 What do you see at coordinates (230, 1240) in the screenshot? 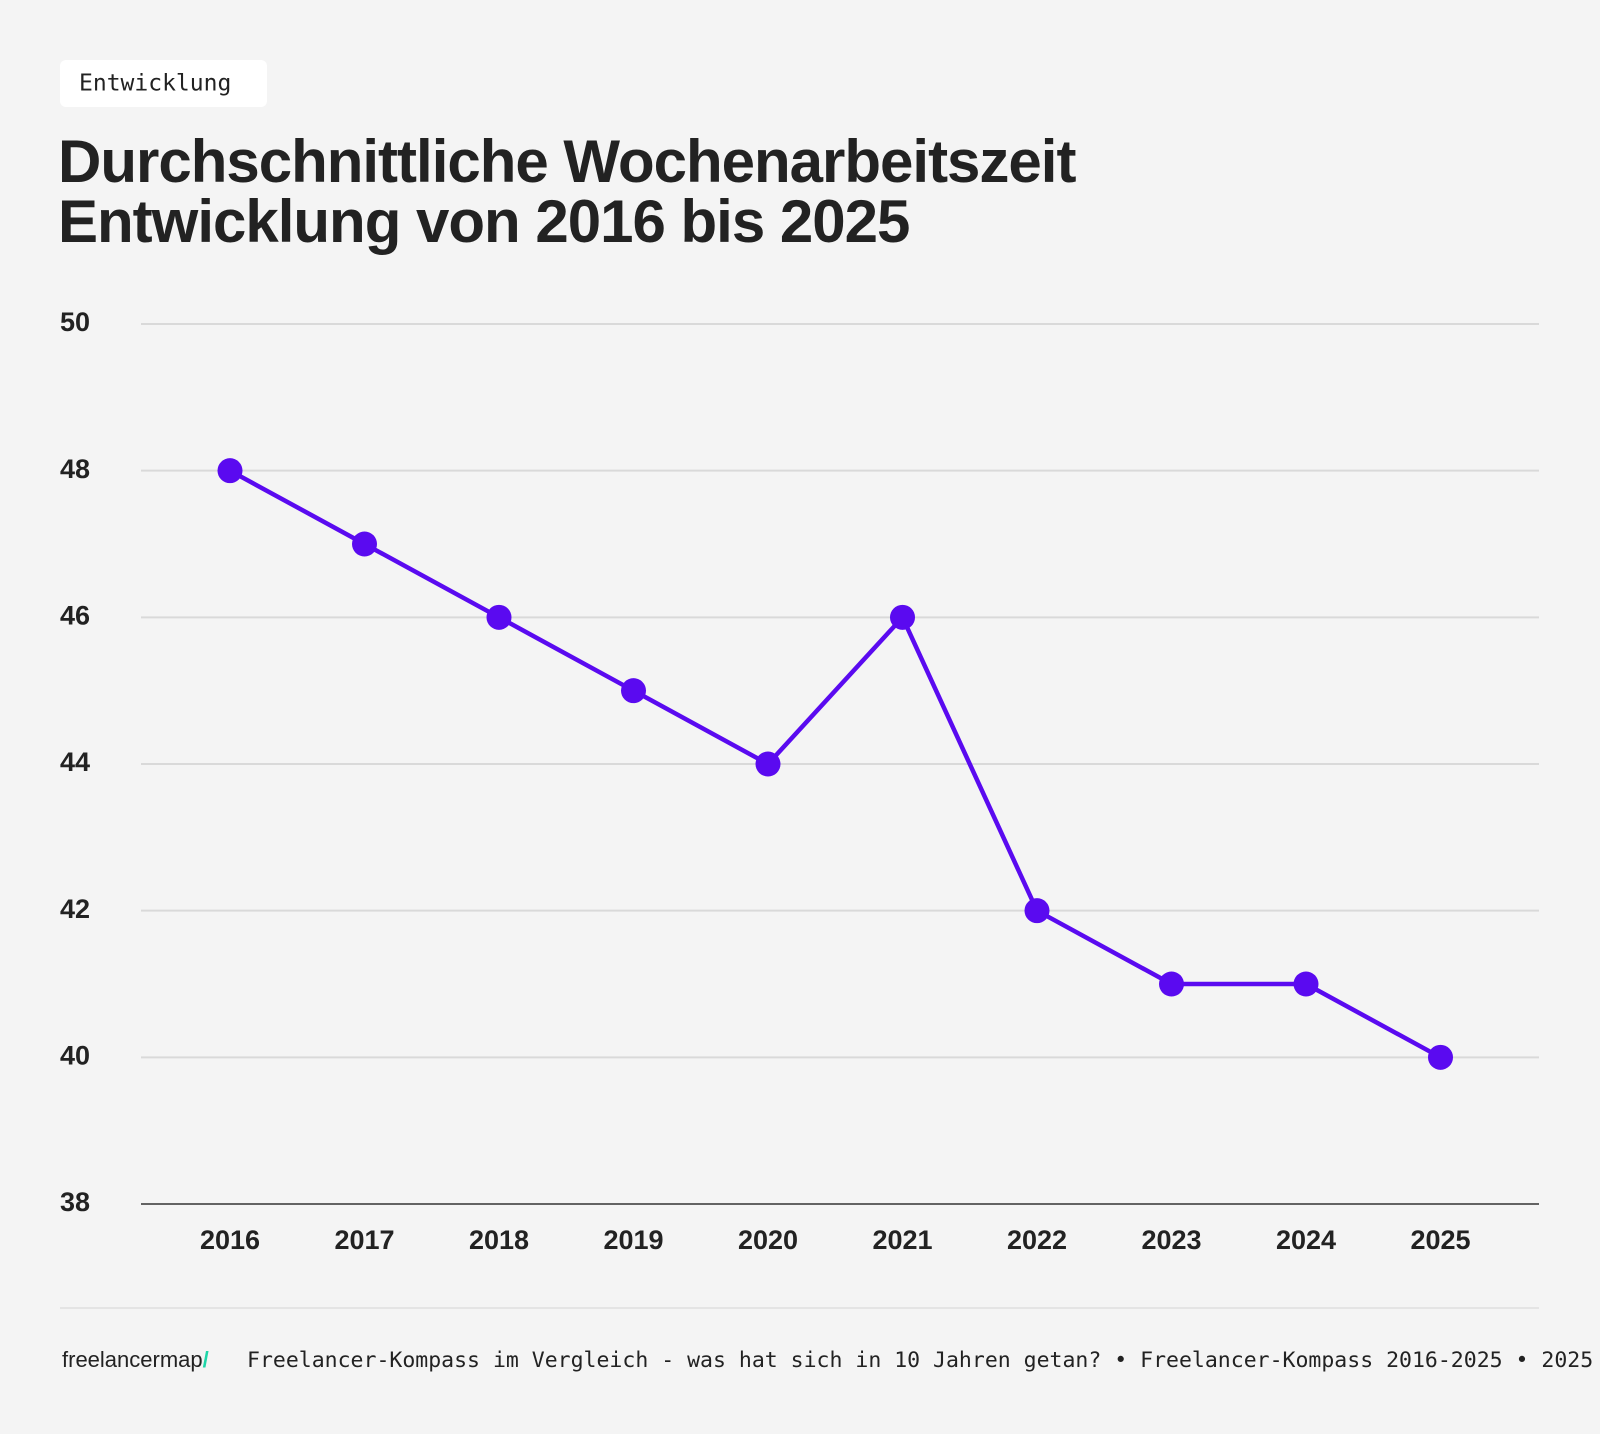
I see `x-tick-label: 2016` at bounding box center [230, 1240].